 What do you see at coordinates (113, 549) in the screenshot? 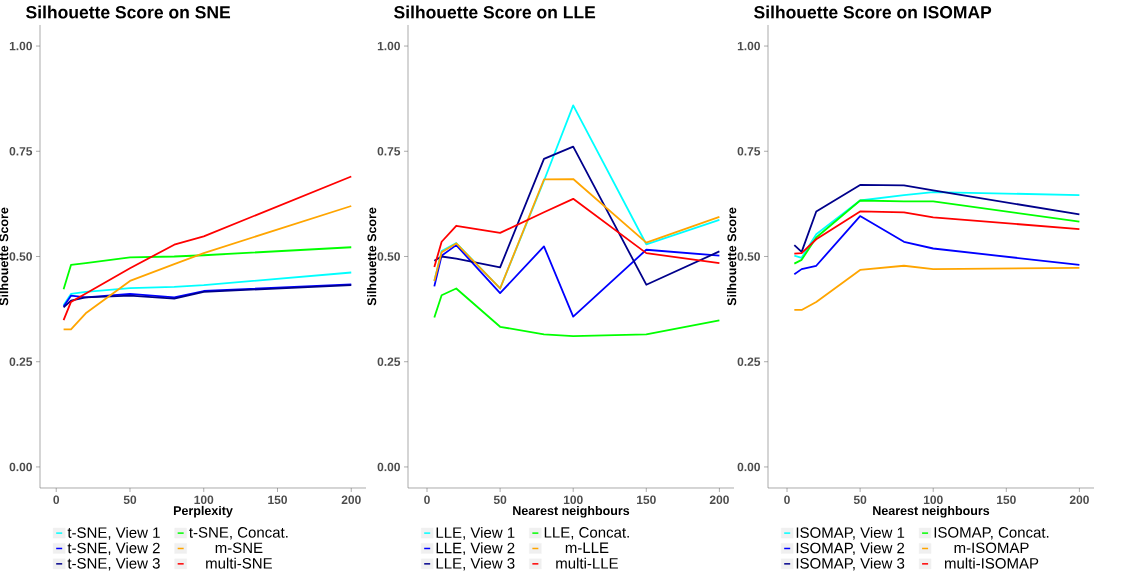
I see `legend-label: t-SNE, View 2` at bounding box center [113, 549].